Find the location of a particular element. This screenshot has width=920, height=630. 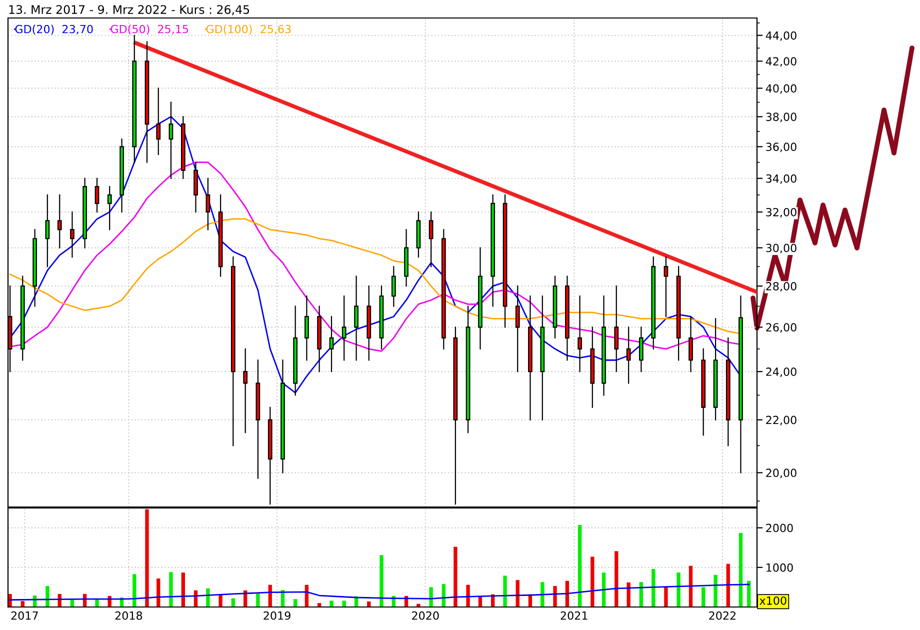

y-tick-label: 34,00 is located at coordinates (781, 179).